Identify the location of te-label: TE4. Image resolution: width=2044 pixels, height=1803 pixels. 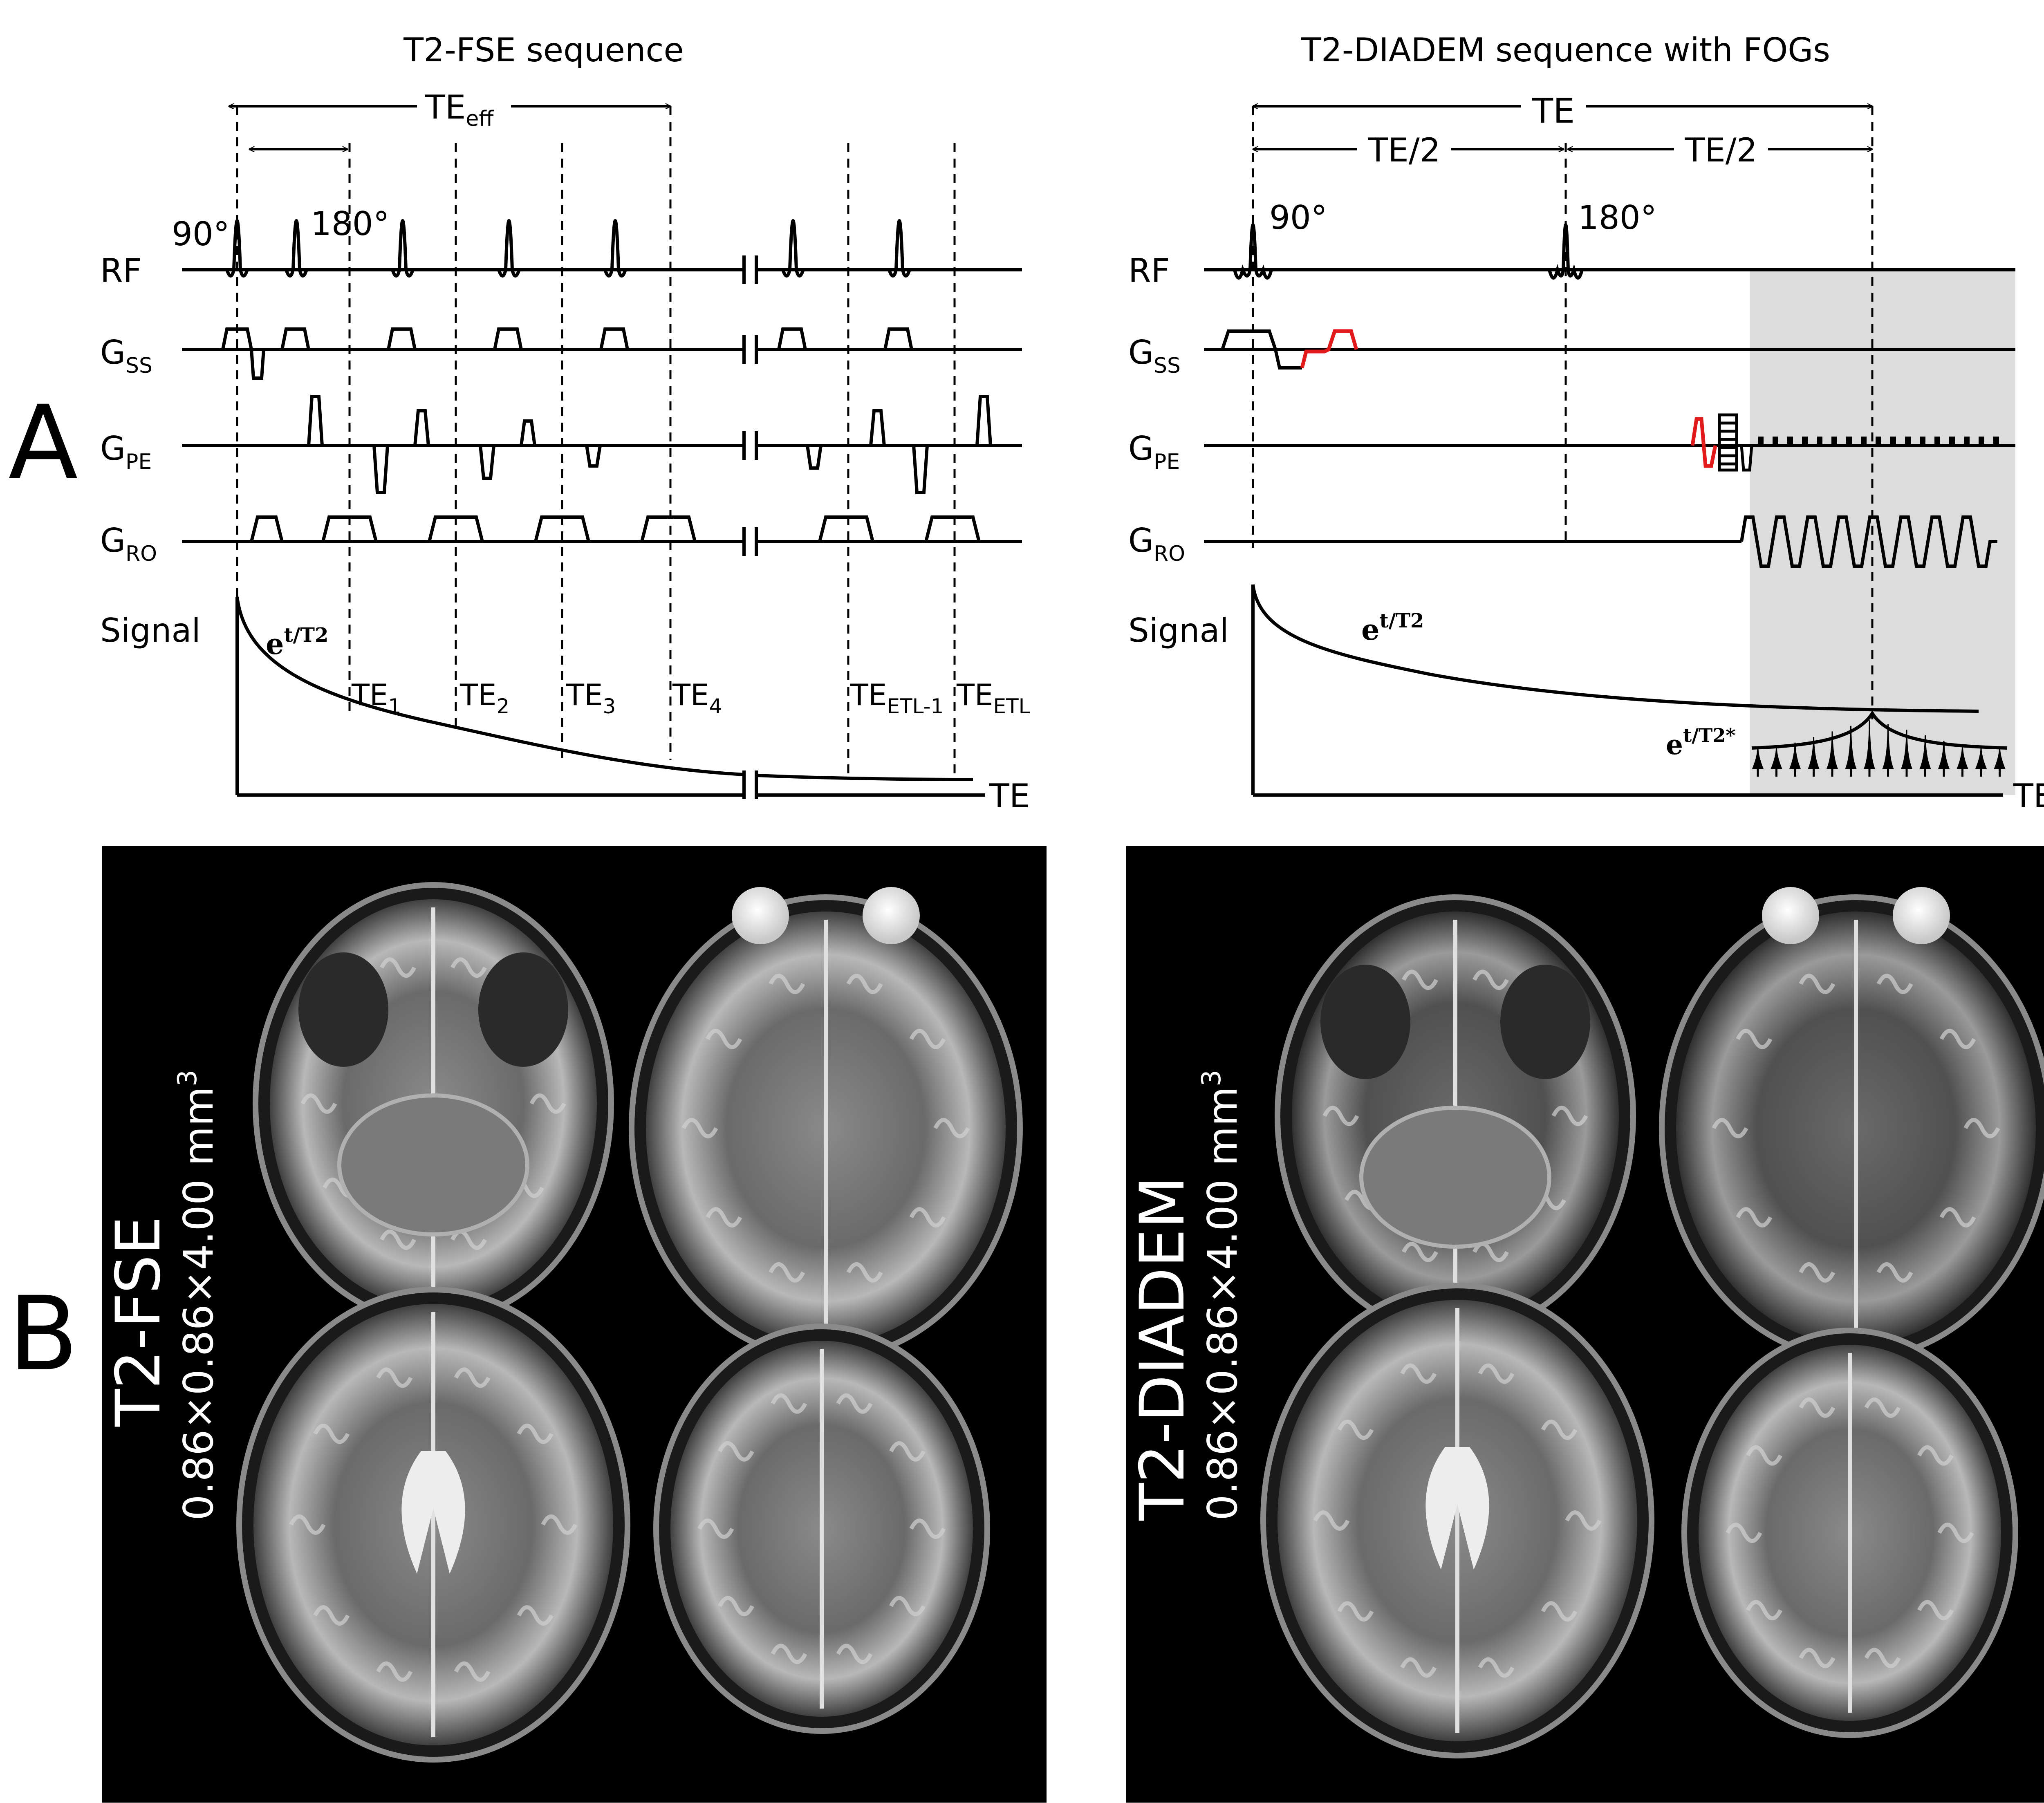
(697, 698).